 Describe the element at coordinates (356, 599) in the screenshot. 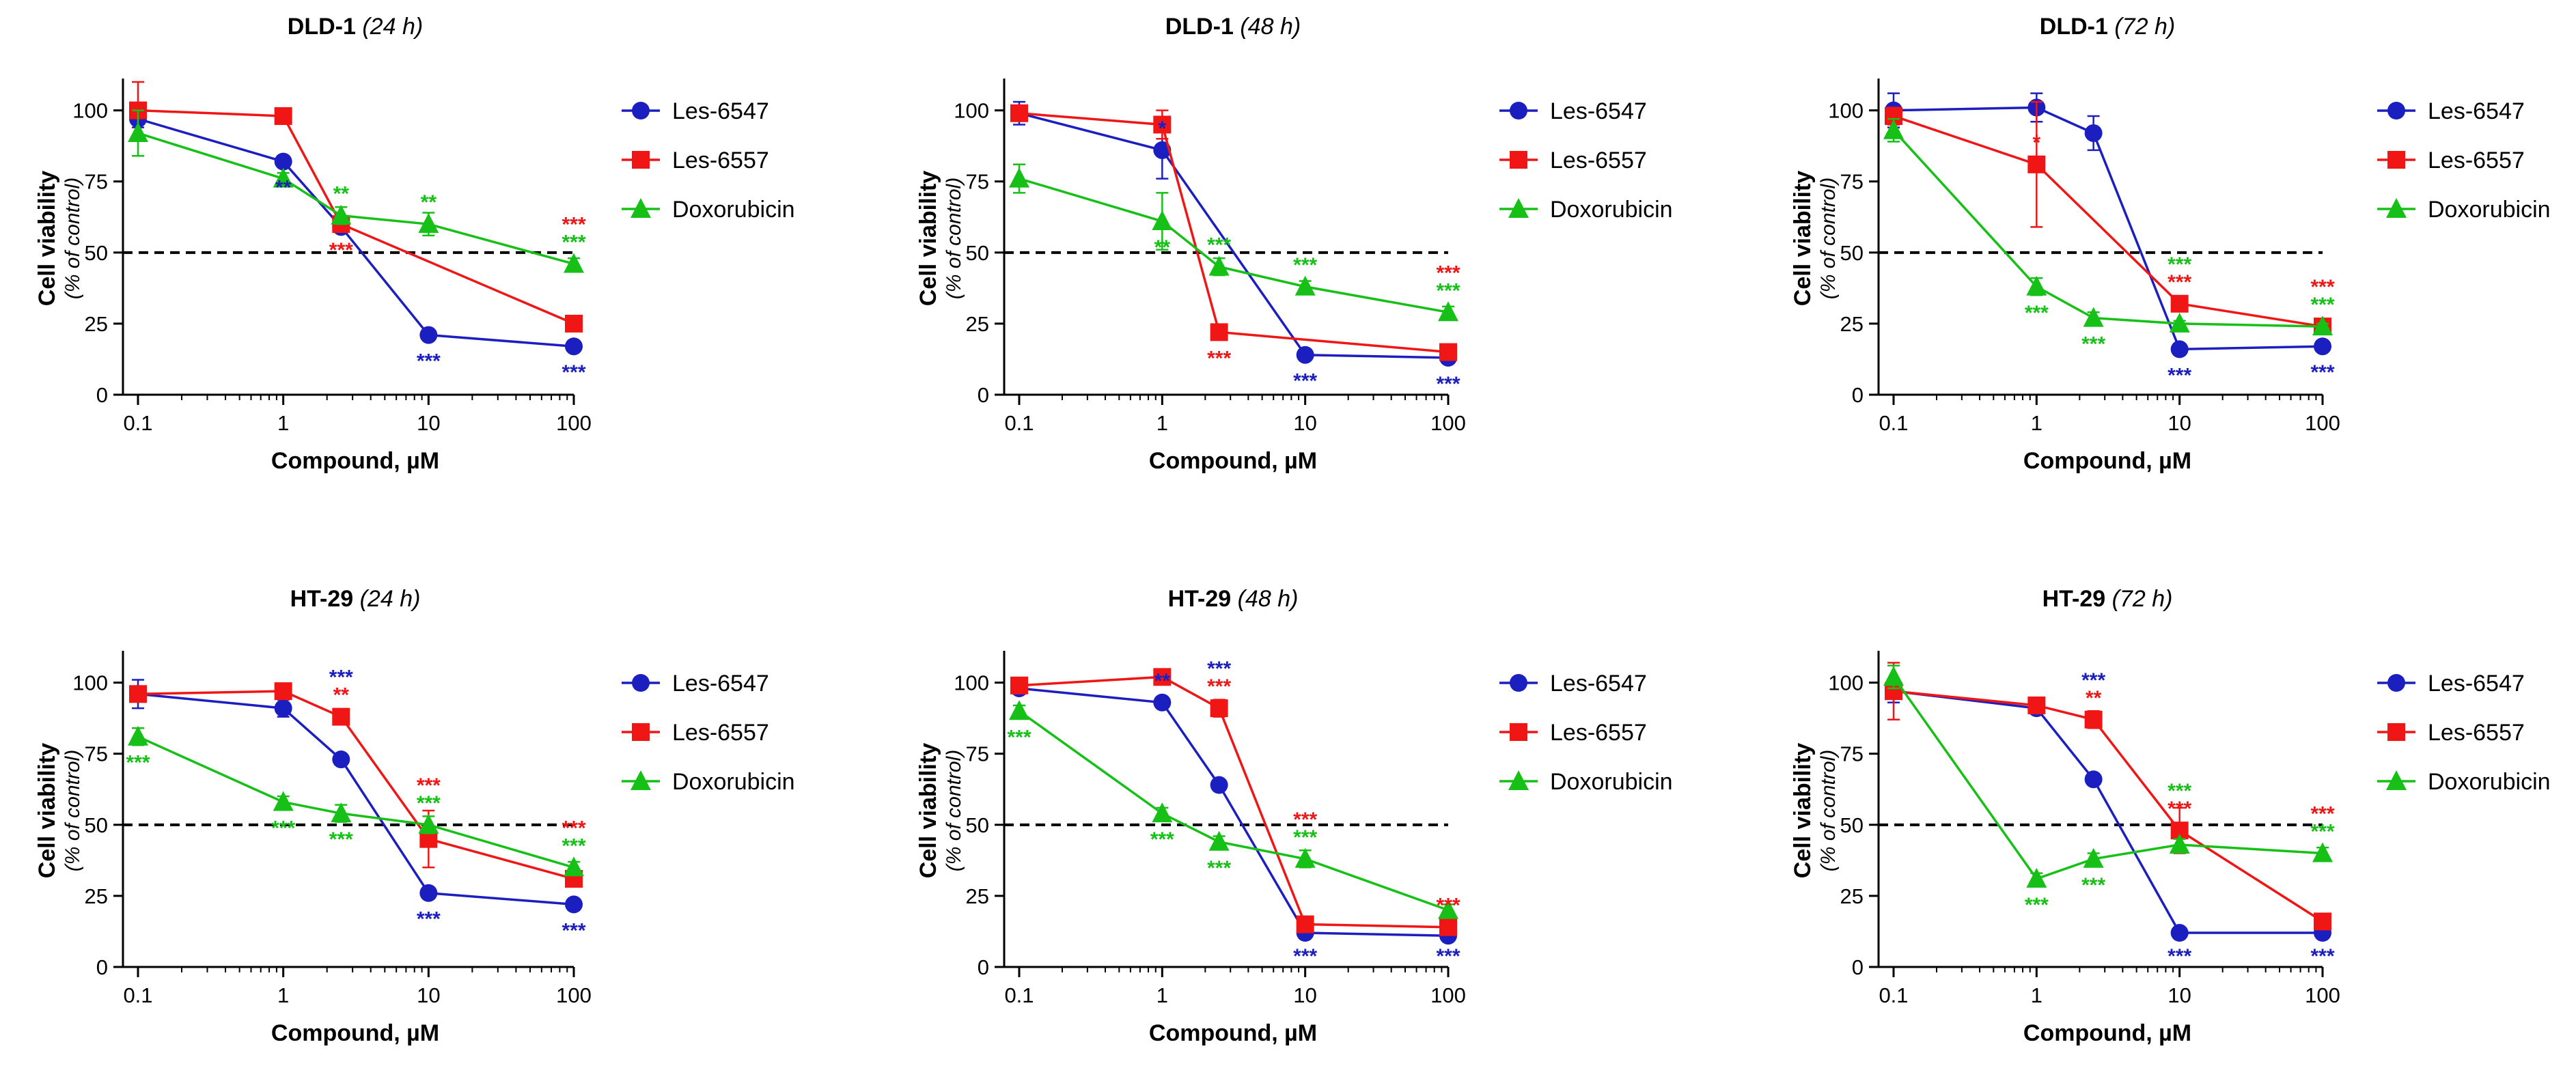

I see `chart-title: HT-29 (24 h)` at that location.